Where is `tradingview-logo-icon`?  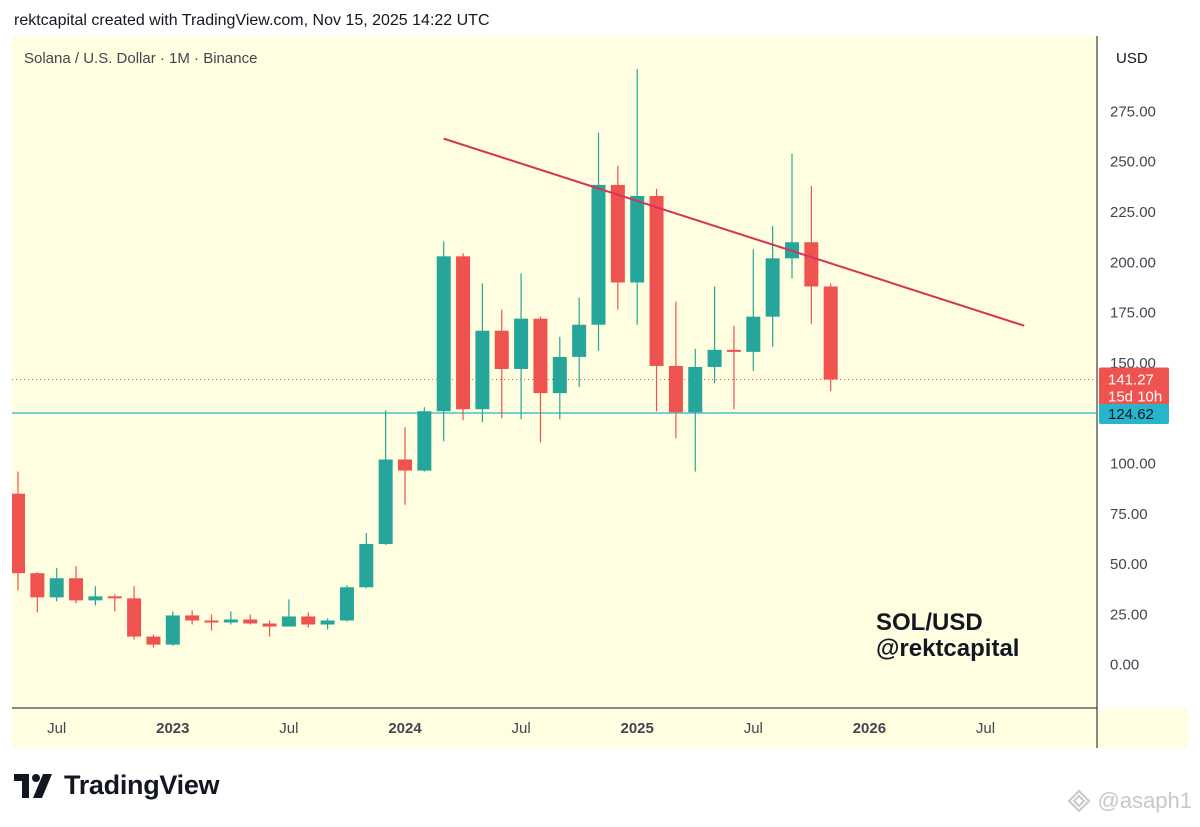 tradingview-logo-icon is located at coordinates (33, 785).